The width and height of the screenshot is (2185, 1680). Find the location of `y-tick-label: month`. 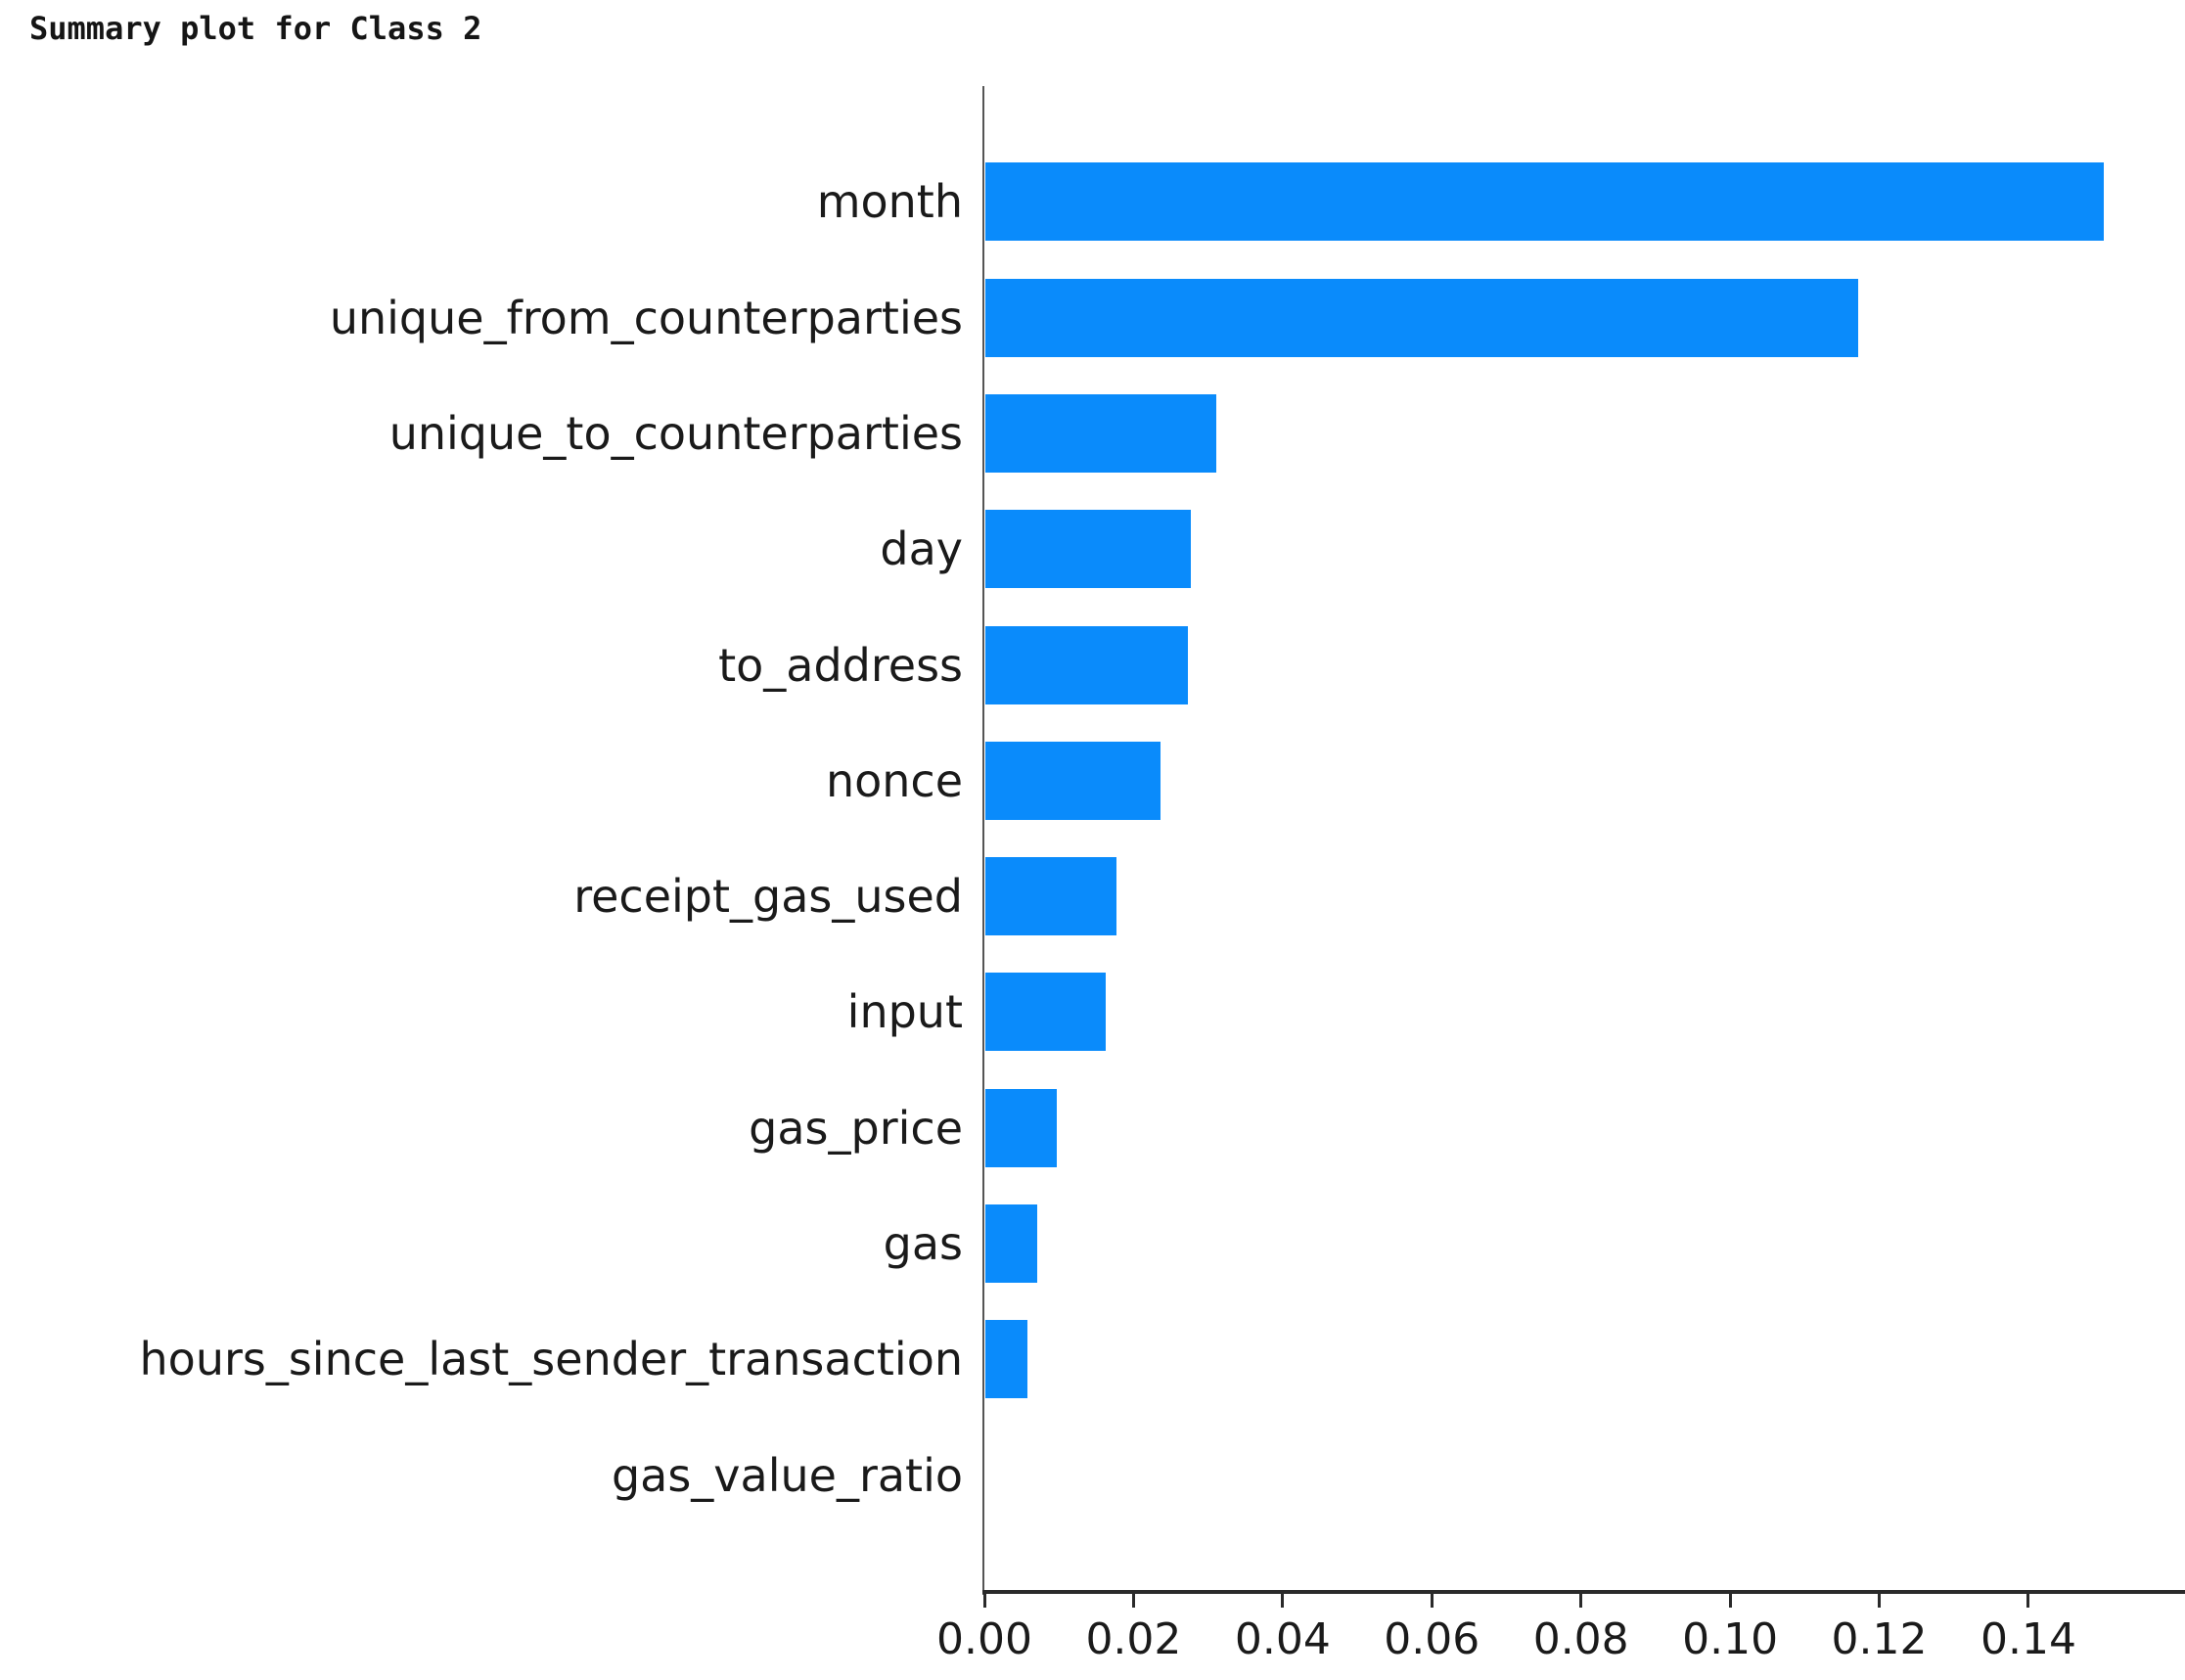

y-tick-label: month is located at coordinates (890, 202).